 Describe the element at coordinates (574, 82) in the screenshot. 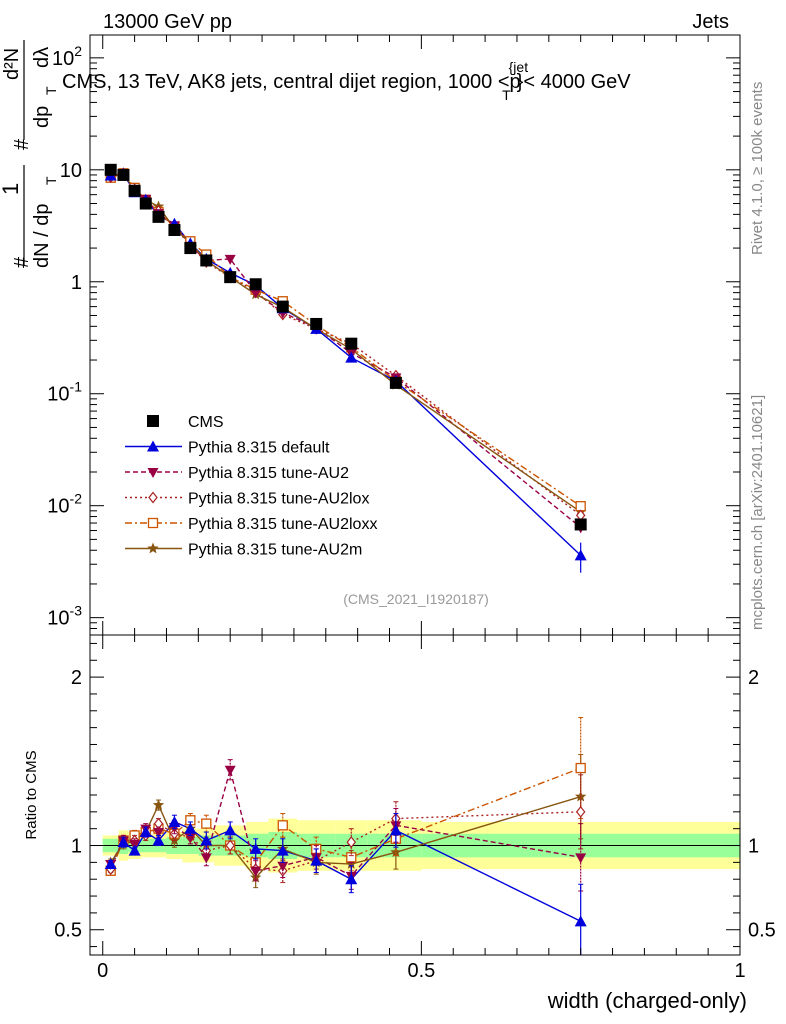

I see `main-title-post: }< 4000 GeV` at that location.